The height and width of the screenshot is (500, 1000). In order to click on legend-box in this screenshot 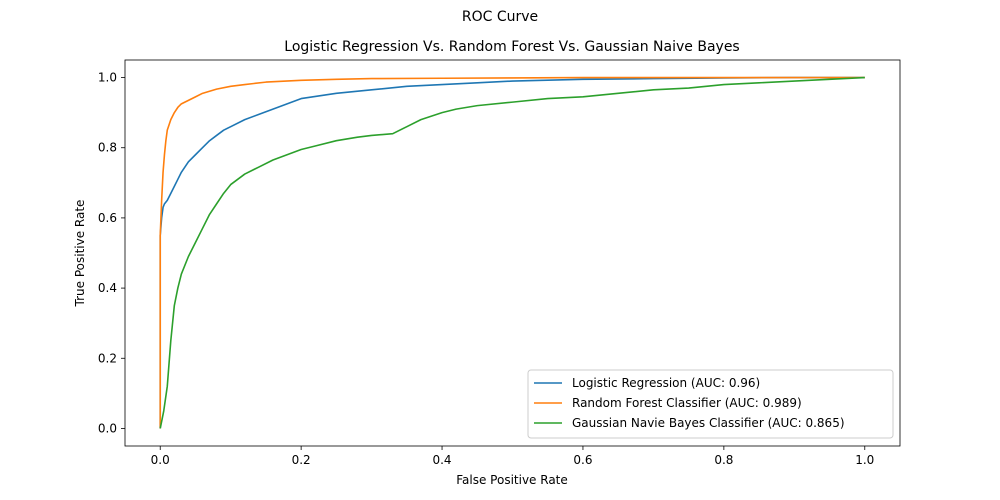, I will do `click(710, 404)`.